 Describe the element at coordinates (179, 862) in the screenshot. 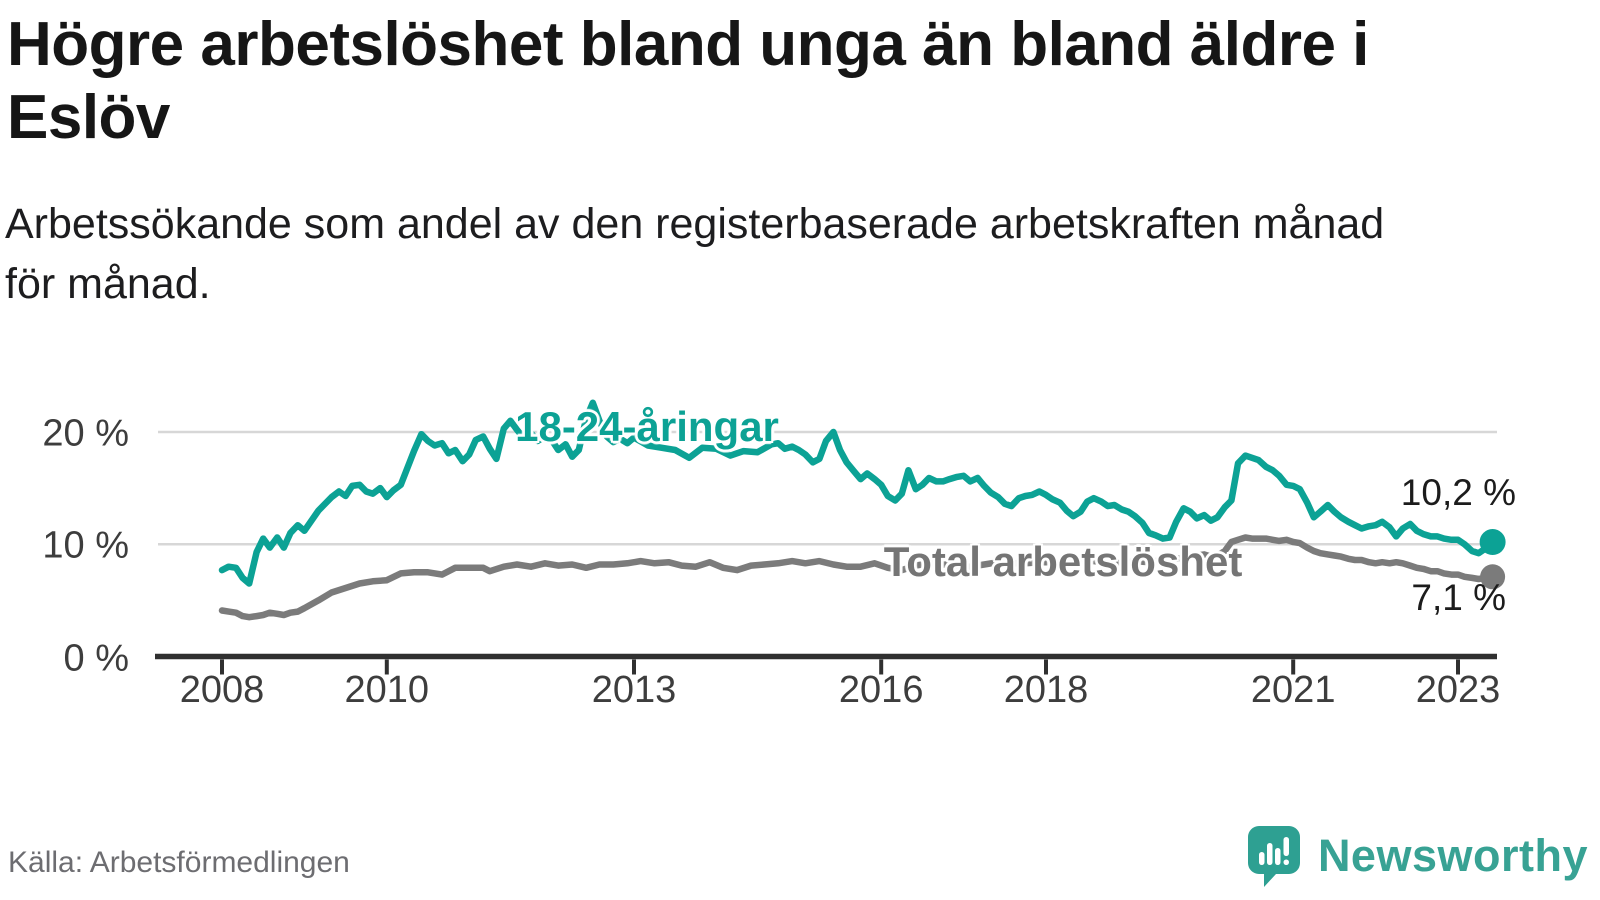

I see `source-credit: Källa: Arbetsförmedlingen` at that location.